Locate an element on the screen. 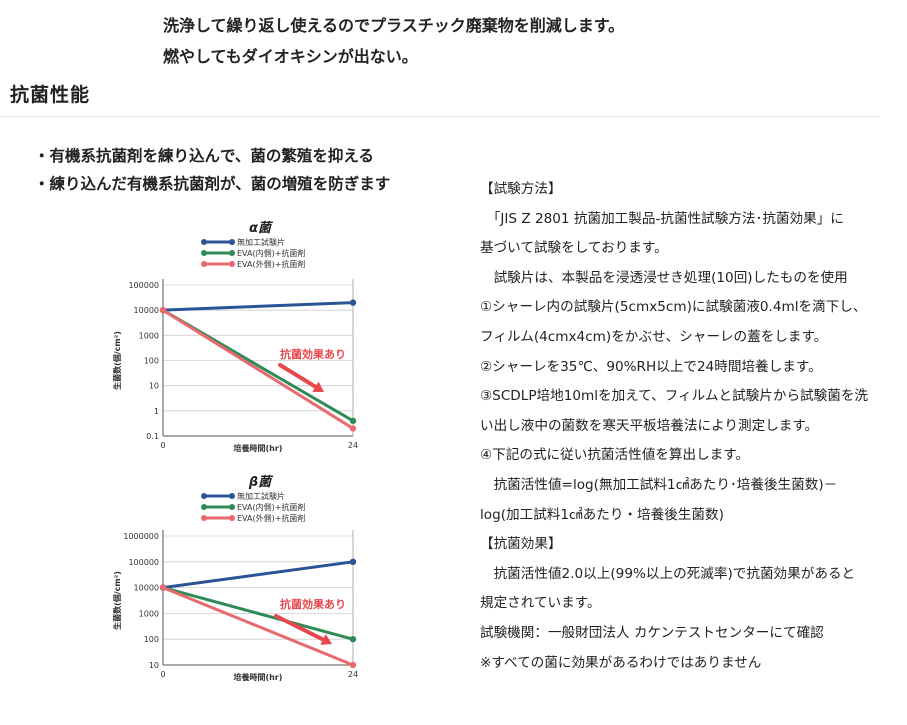  method-line: log(加工試料1㎠あたり・培養後生菌数) is located at coordinates (602, 514).